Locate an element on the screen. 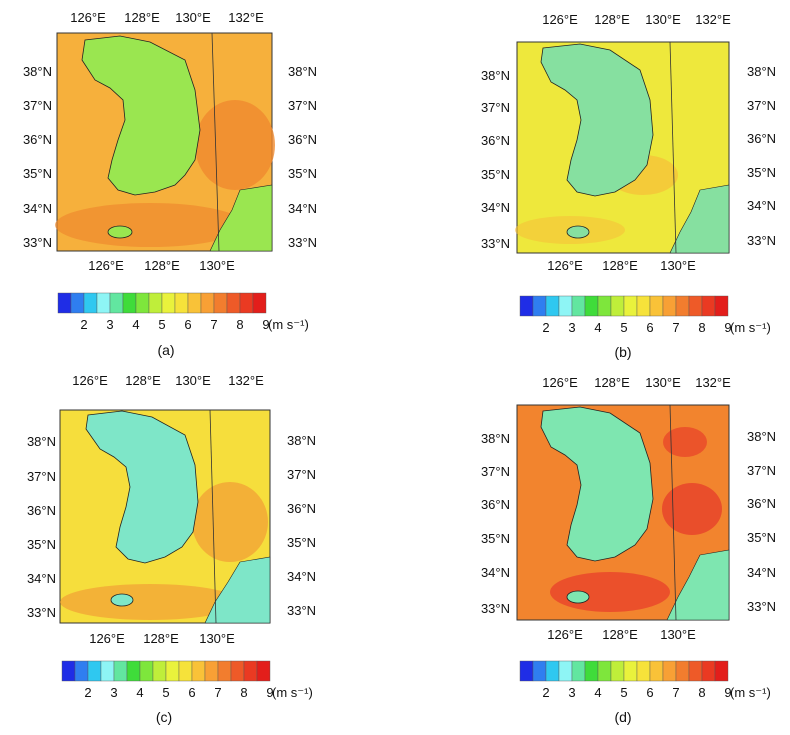 The width and height of the screenshot is (790, 735). panel-label: (a) is located at coordinates (165, 350).